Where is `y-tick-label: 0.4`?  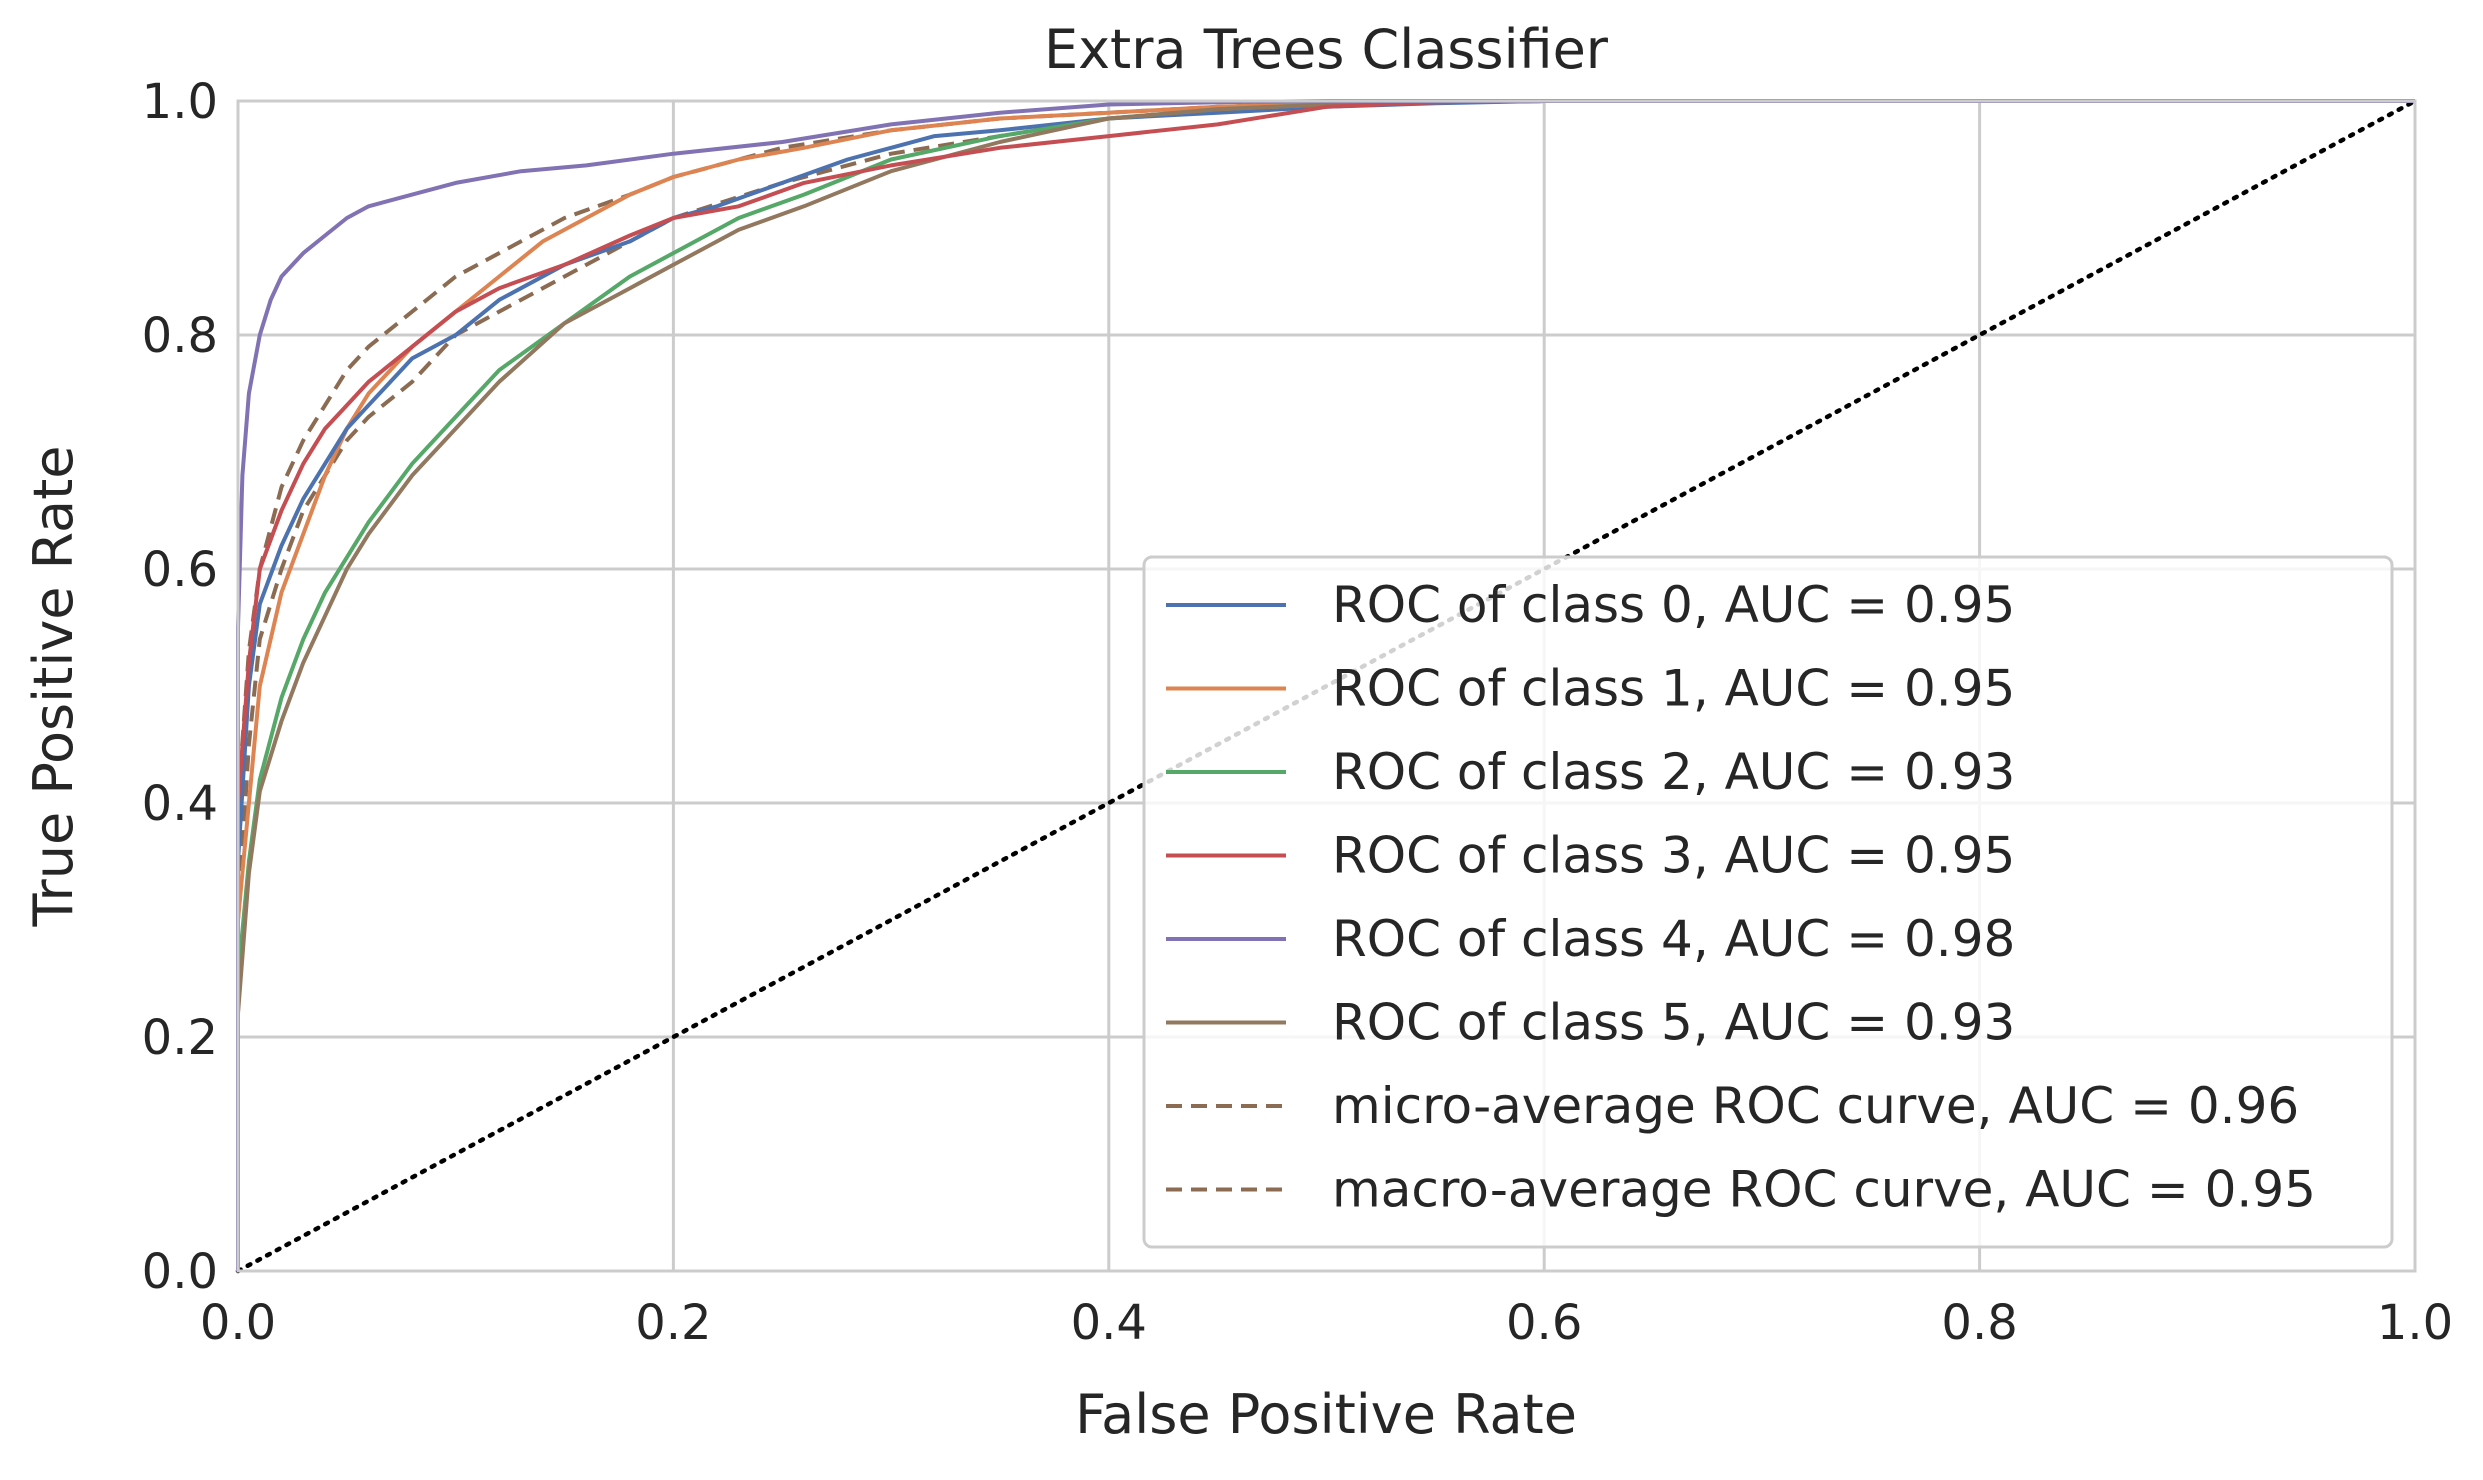
y-tick-label: 0.4 is located at coordinates (180, 804).